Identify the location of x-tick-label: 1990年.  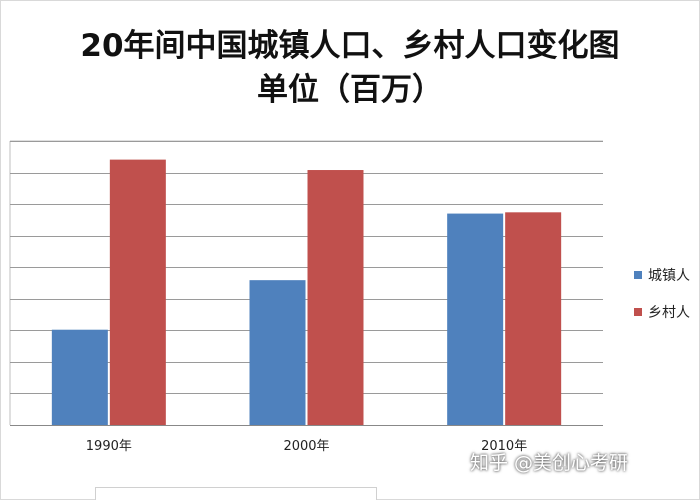
(109, 446).